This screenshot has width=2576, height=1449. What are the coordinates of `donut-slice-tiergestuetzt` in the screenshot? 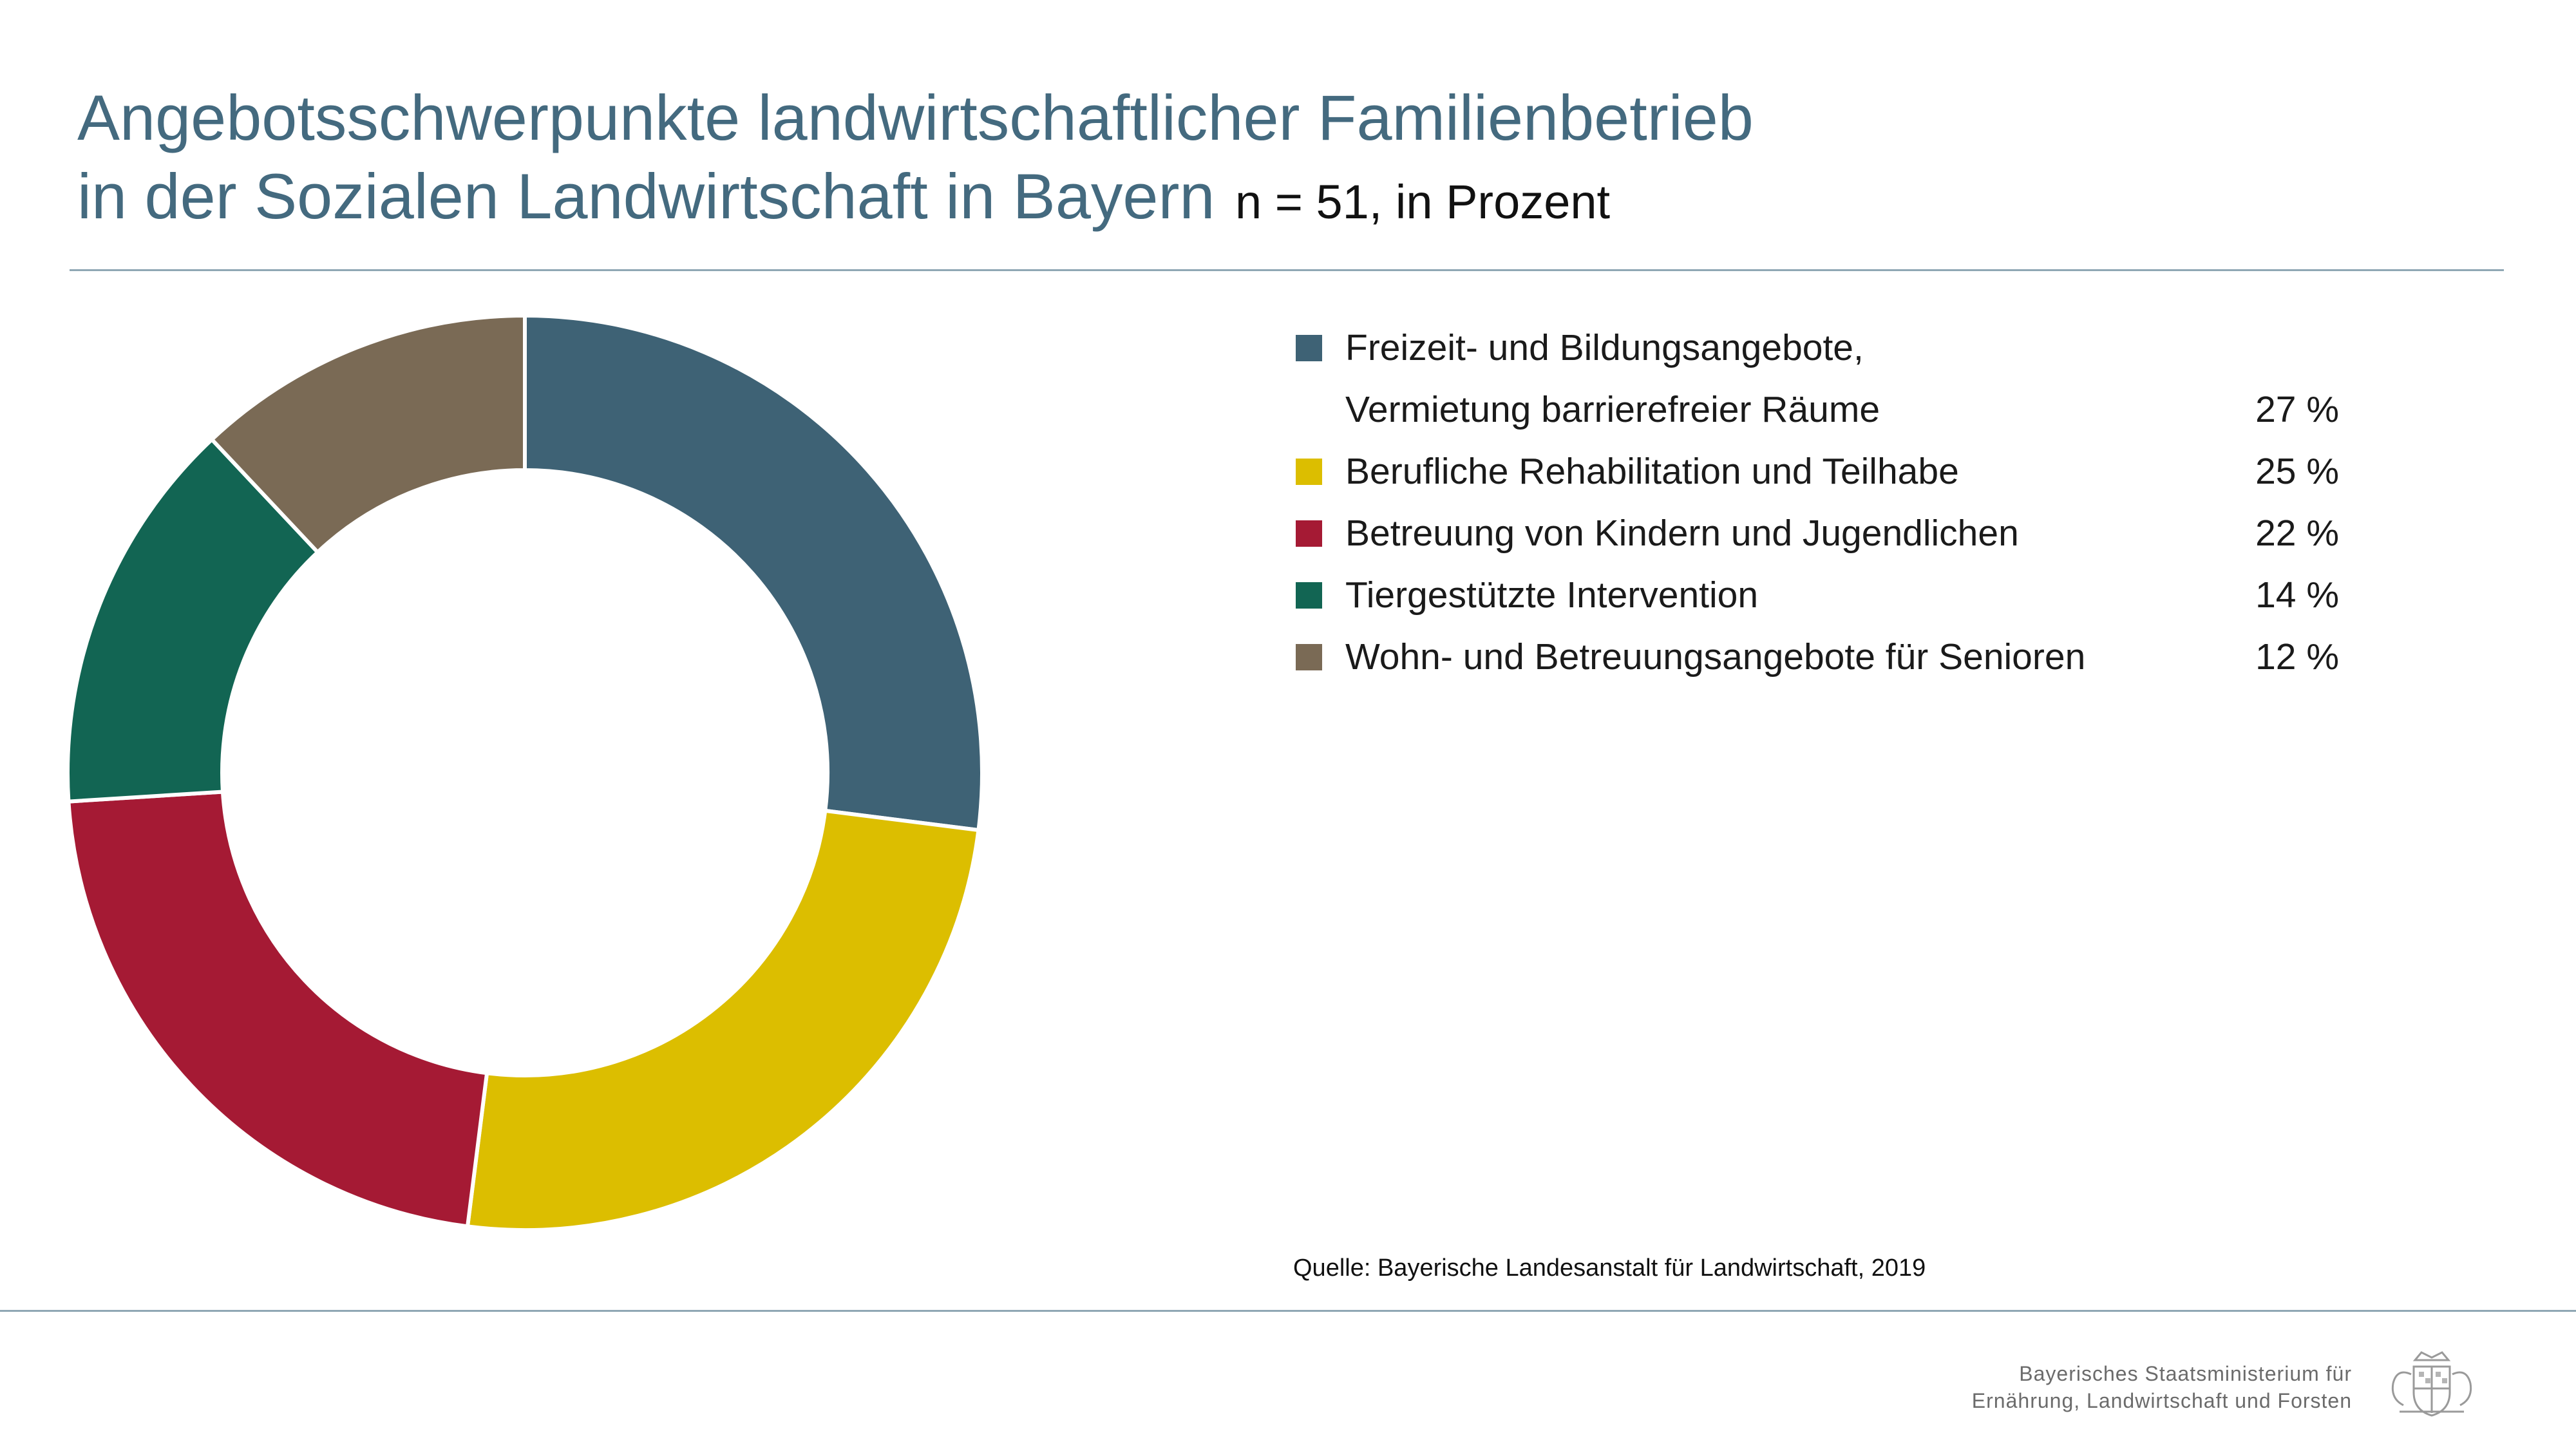 It's located at (193, 620).